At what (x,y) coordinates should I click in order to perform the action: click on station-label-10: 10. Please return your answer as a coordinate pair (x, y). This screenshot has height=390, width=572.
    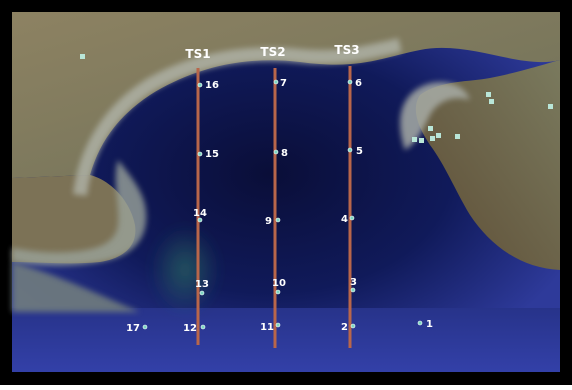
    Looking at the image, I should click on (279, 283).